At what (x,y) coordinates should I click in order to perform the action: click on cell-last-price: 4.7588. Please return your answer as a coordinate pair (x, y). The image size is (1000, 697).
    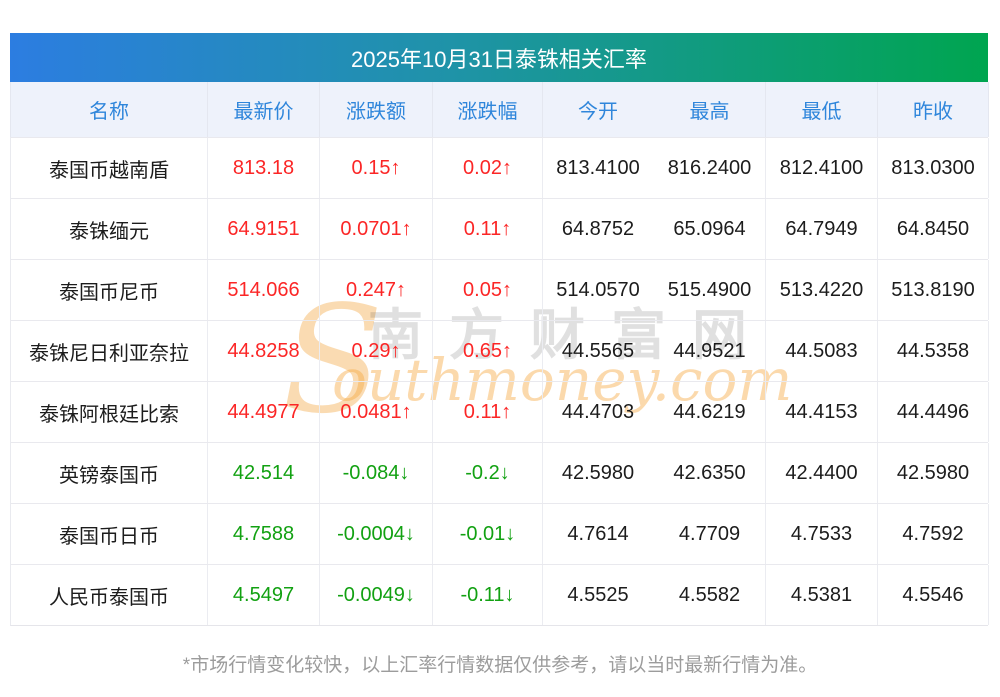
    Looking at the image, I should click on (264, 534).